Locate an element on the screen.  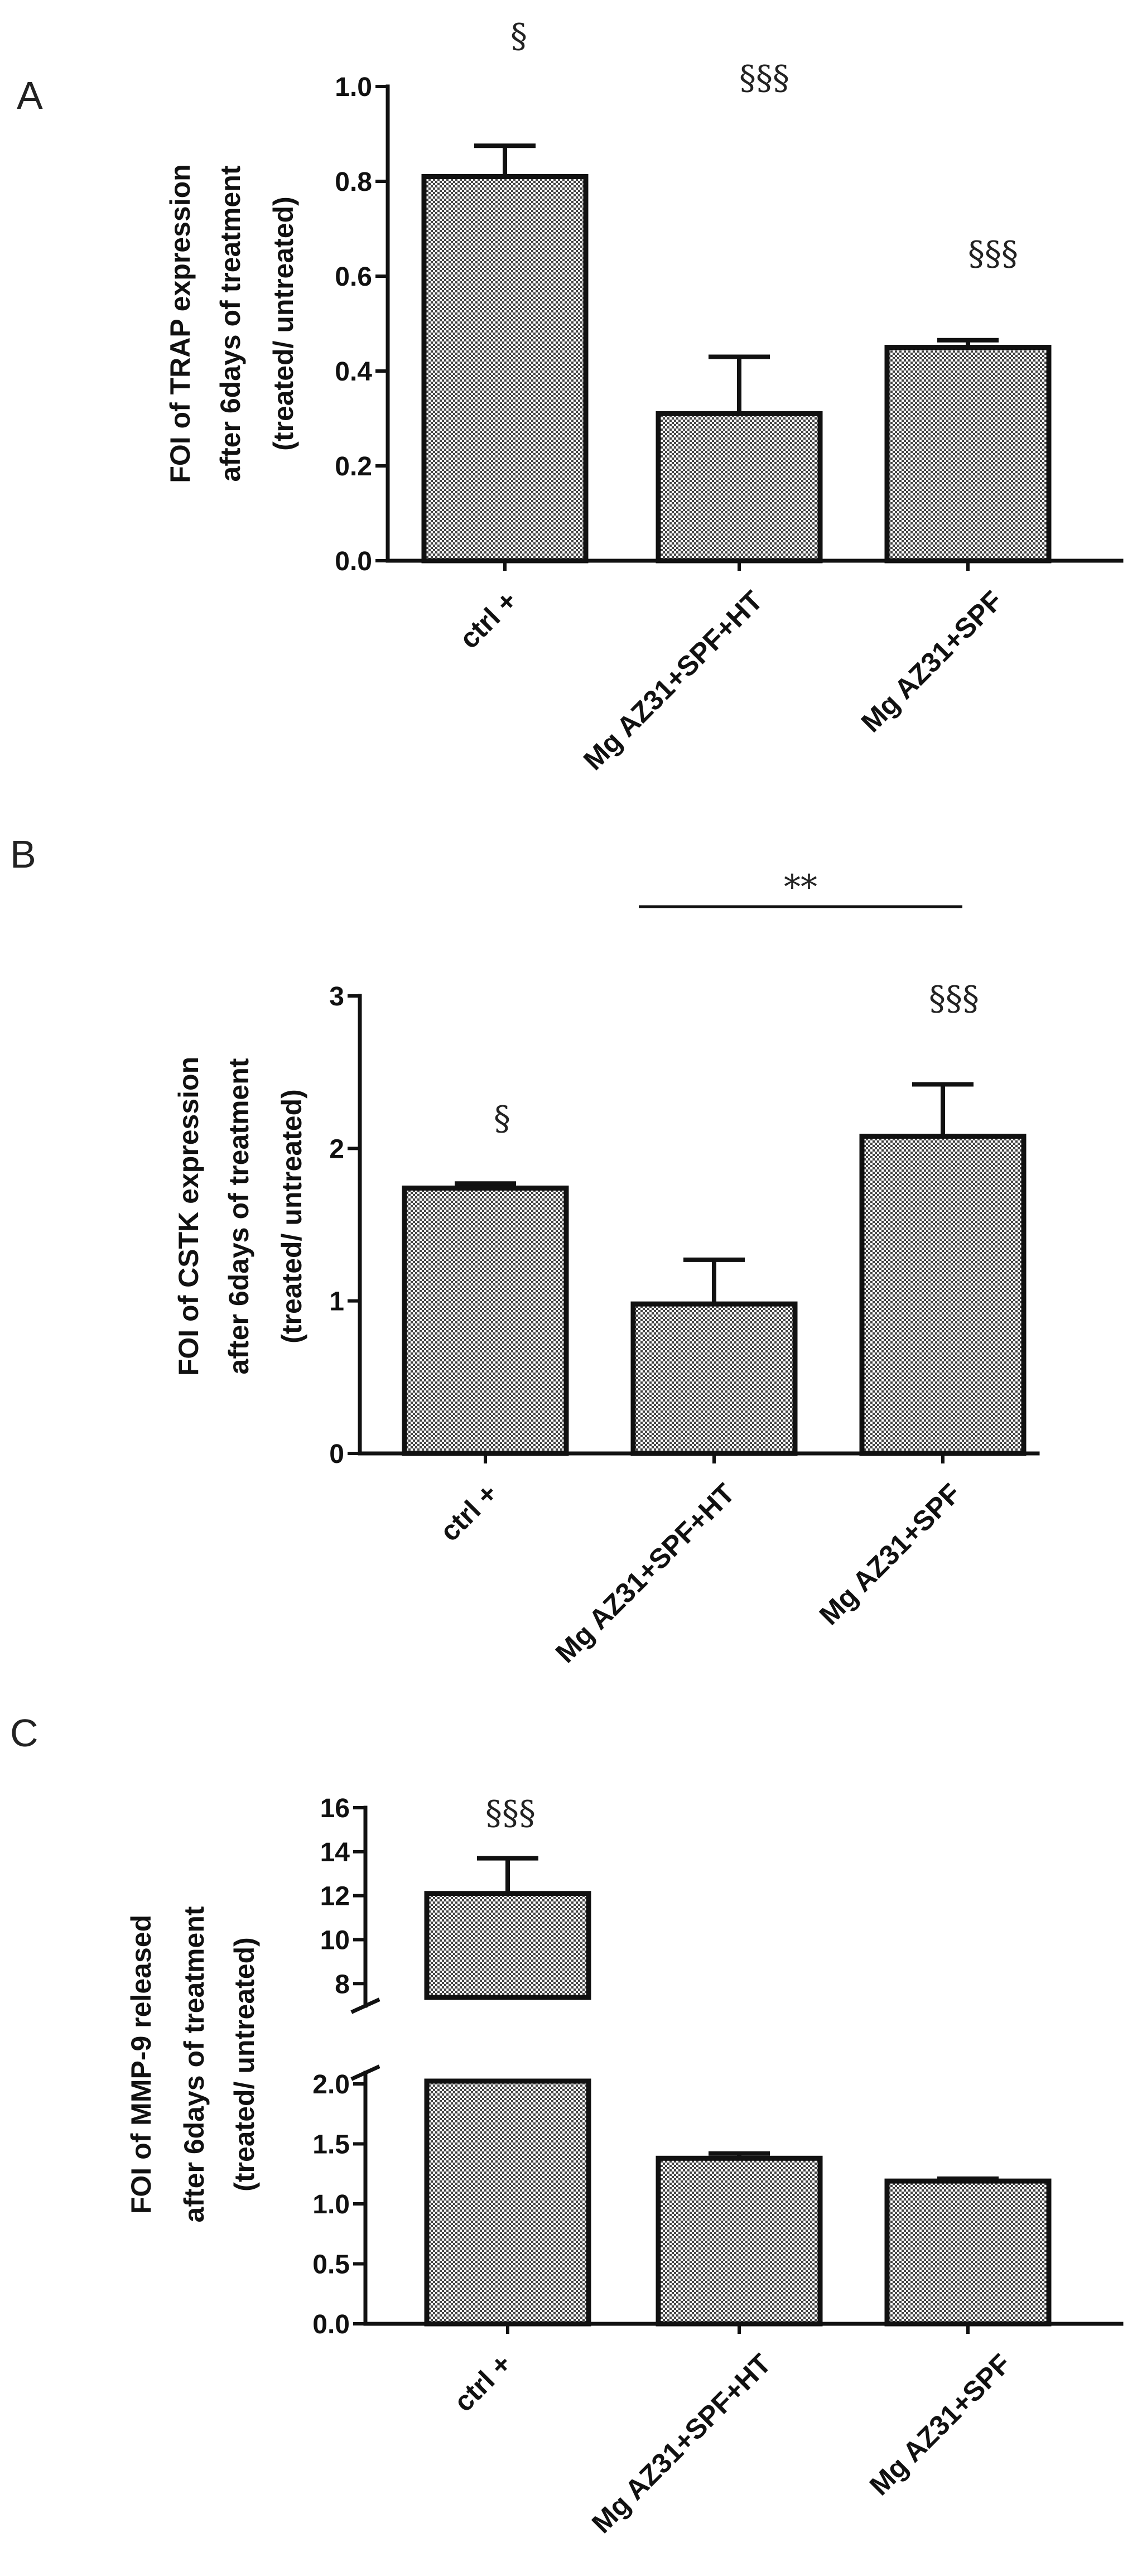
bar-break-gap is located at coordinates (507, 2039).